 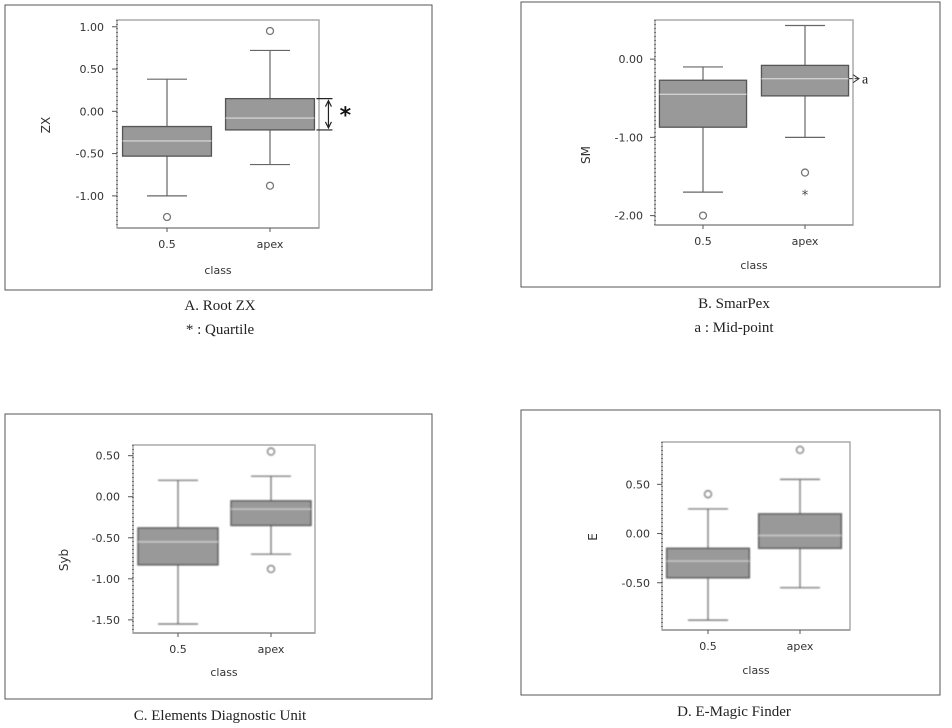 I want to click on y-tick-label: -2.00, so click(x=629, y=216).